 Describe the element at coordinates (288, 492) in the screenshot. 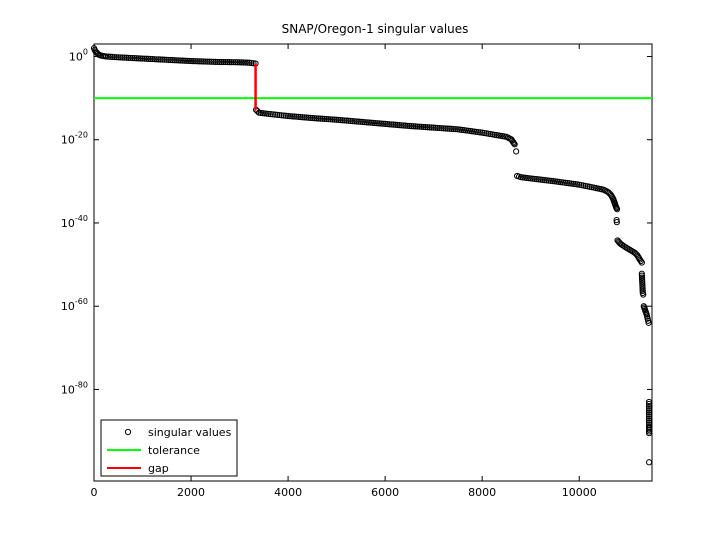

I see `x-tick-label: 4000` at that location.